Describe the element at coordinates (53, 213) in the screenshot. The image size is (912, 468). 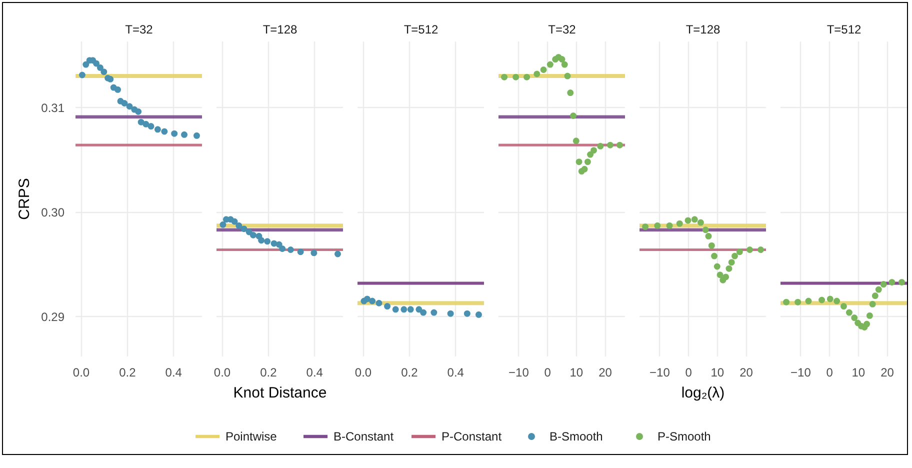
I see `y-tick-label: 0.30` at that location.